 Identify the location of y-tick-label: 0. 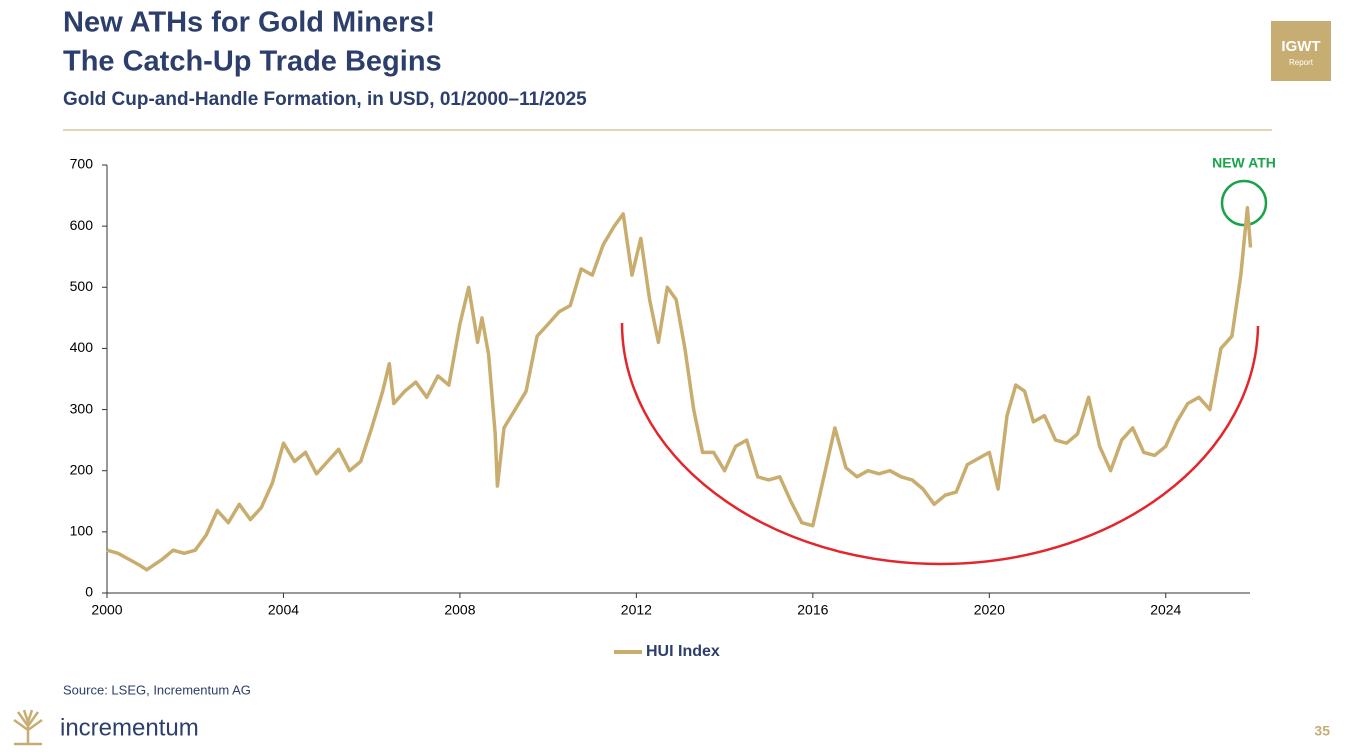
(89, 592).